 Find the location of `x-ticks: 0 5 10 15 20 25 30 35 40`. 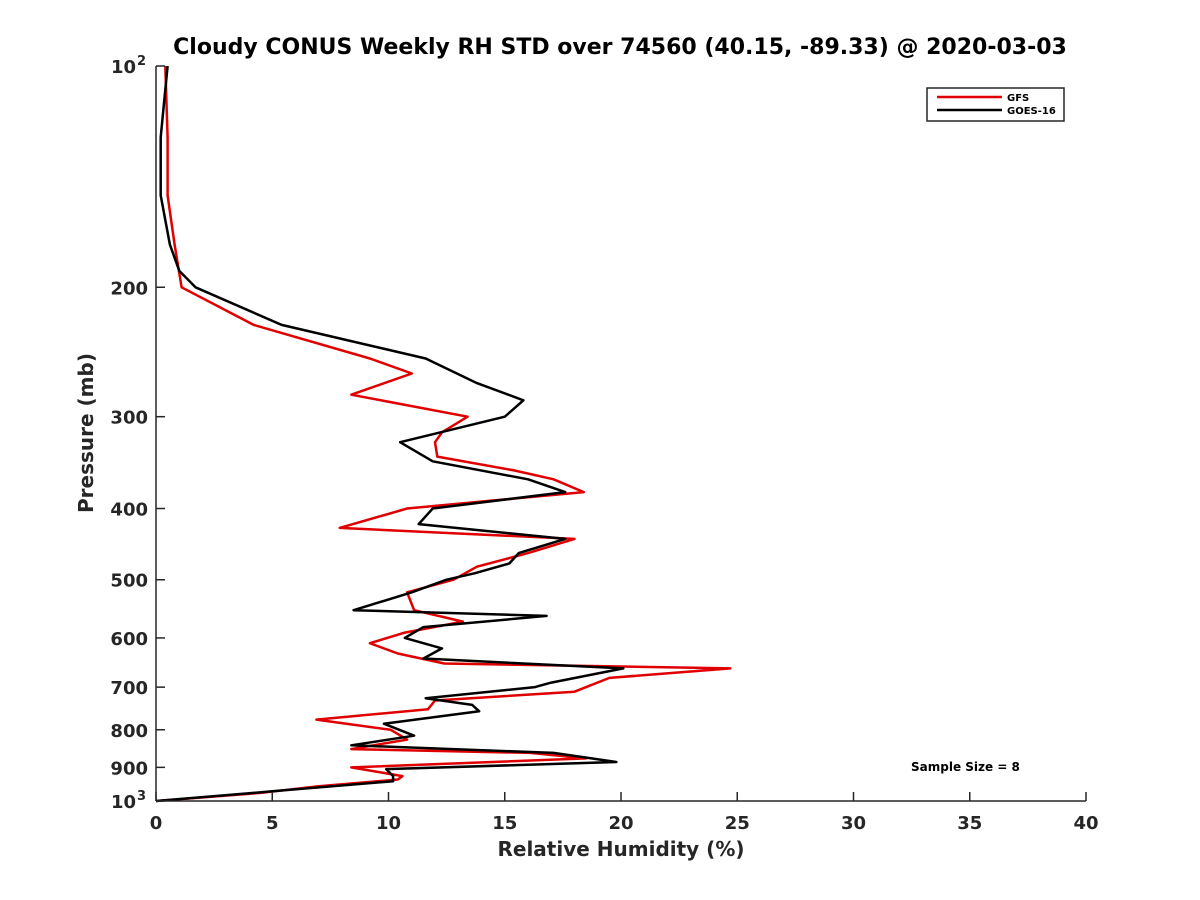

x-ticks: 0 5 10 15 20 25 30 35 40 is located at coordinates (624, 813).